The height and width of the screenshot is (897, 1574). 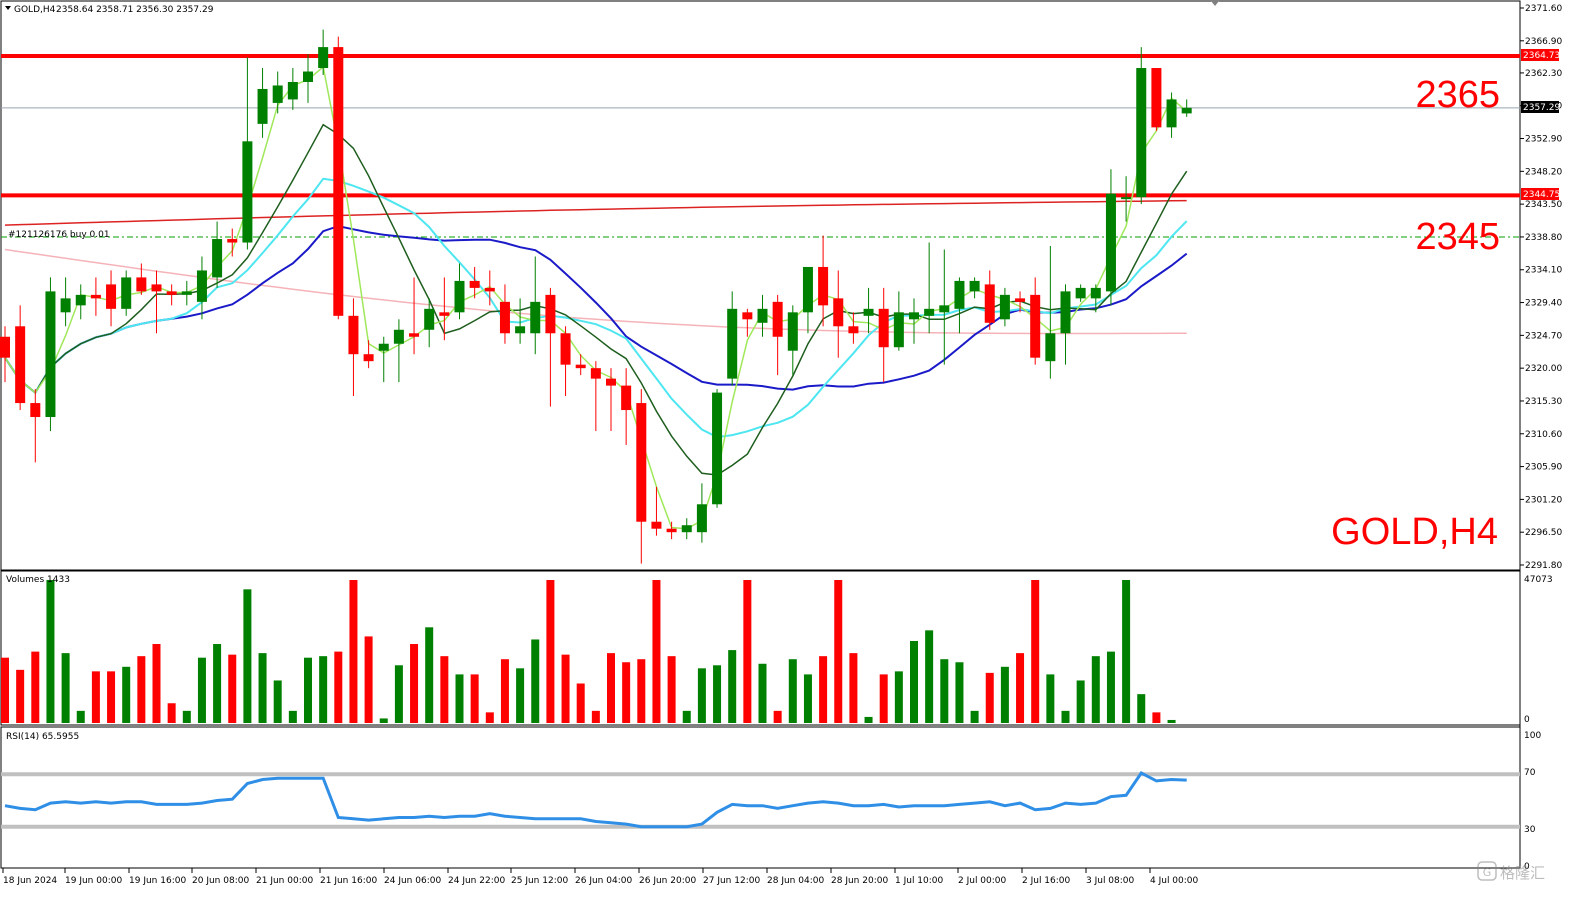 What do you see at coordinates (284, 881) in the screenshot?
I see `x-tick-label: 21 Jun 00:00` at bounding box center [284, 881].